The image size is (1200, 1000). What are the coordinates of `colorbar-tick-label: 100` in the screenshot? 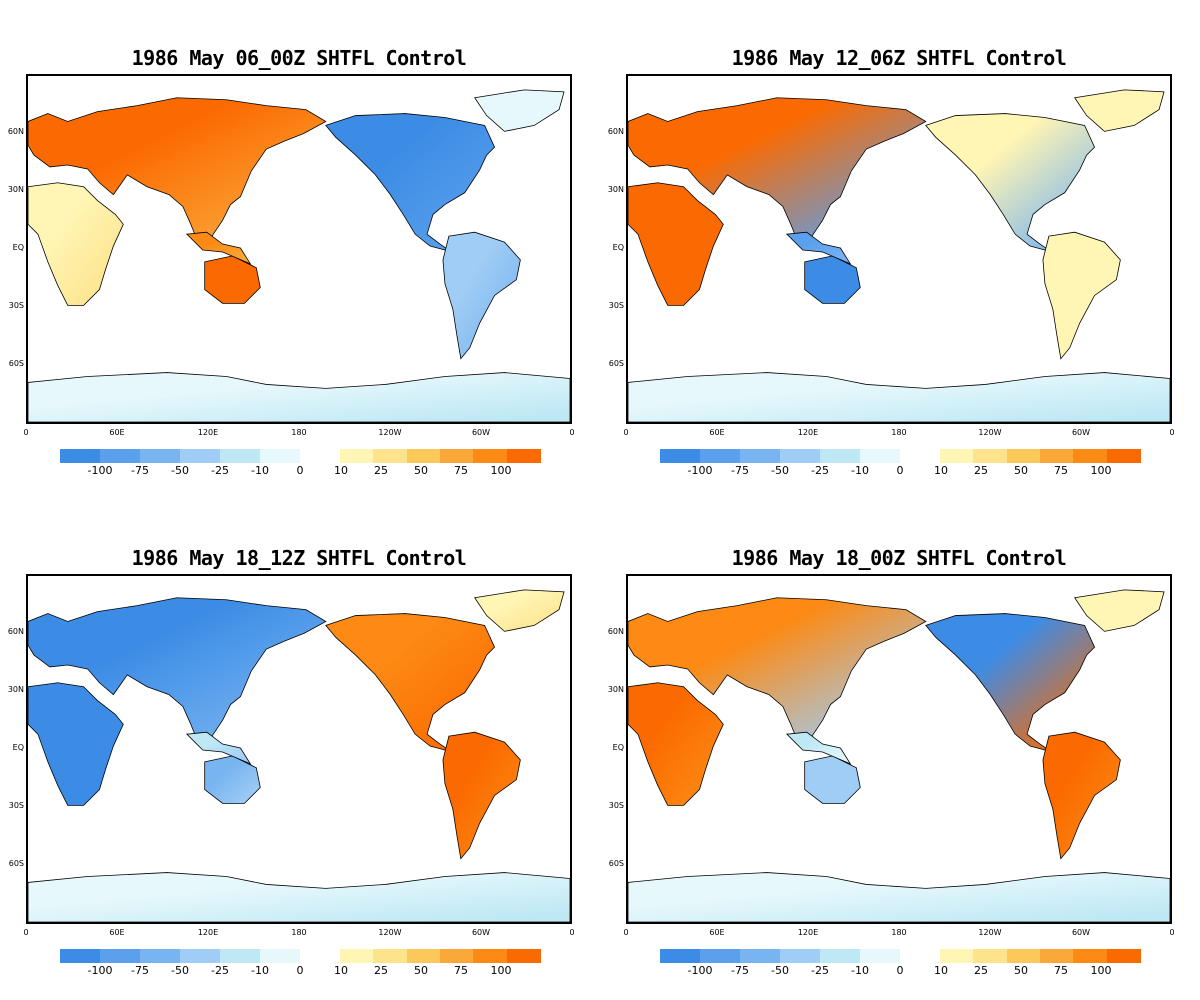 It's located at (1101, 470).